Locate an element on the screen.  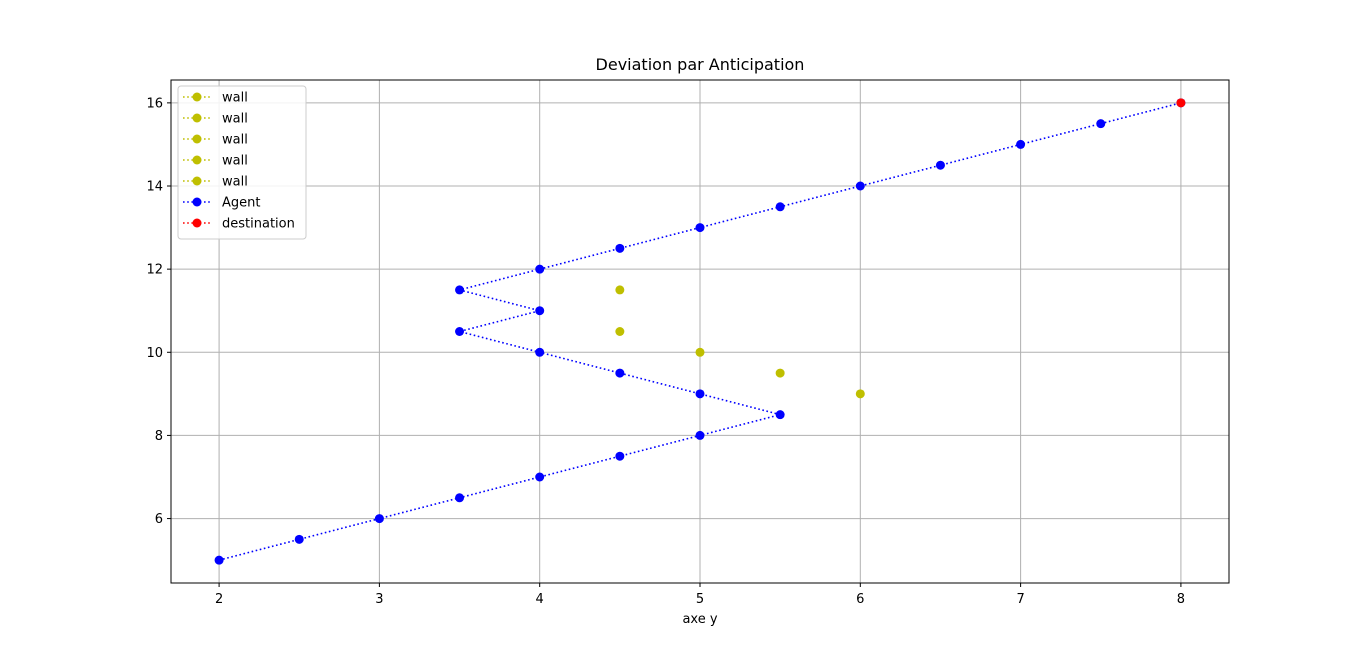
x-axis-label: axe y is located at coordinates (699, 619).